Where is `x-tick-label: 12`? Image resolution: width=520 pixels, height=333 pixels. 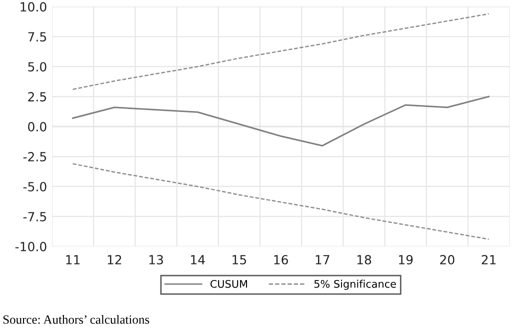 x-tick-label: 12 is located at coordinates (115, 259).